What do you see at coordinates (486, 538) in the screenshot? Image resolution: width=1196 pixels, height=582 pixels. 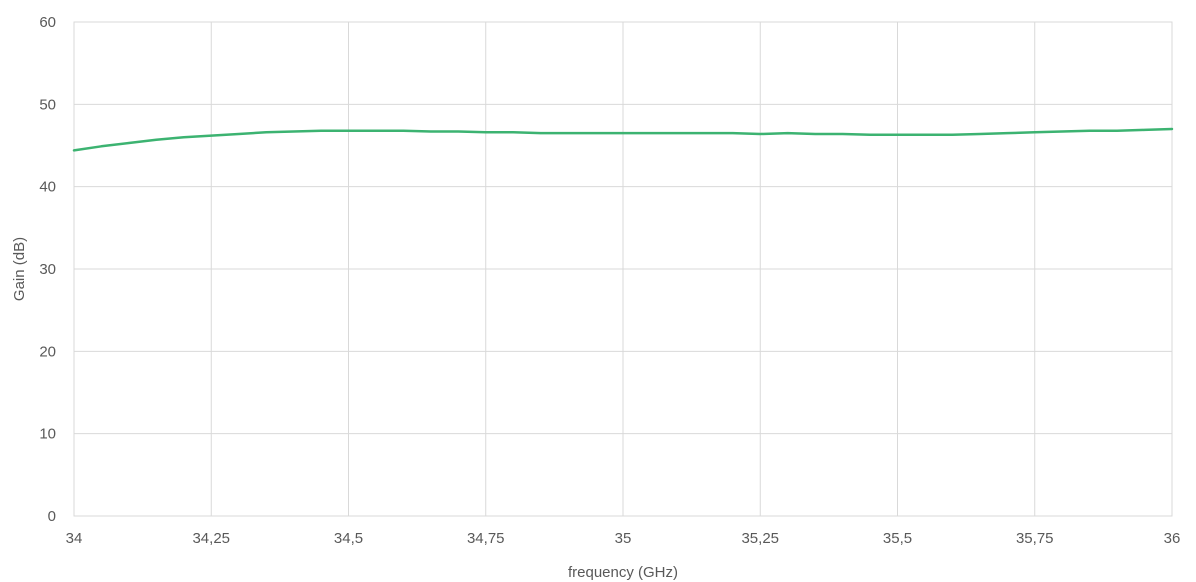 I see `x-tick-label: 34,75` at bounding box center [486, 538].